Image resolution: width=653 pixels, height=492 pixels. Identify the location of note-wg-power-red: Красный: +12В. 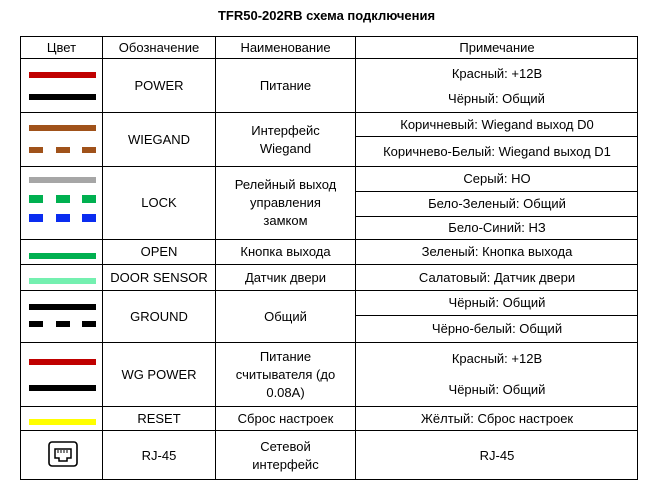
(496, 358).